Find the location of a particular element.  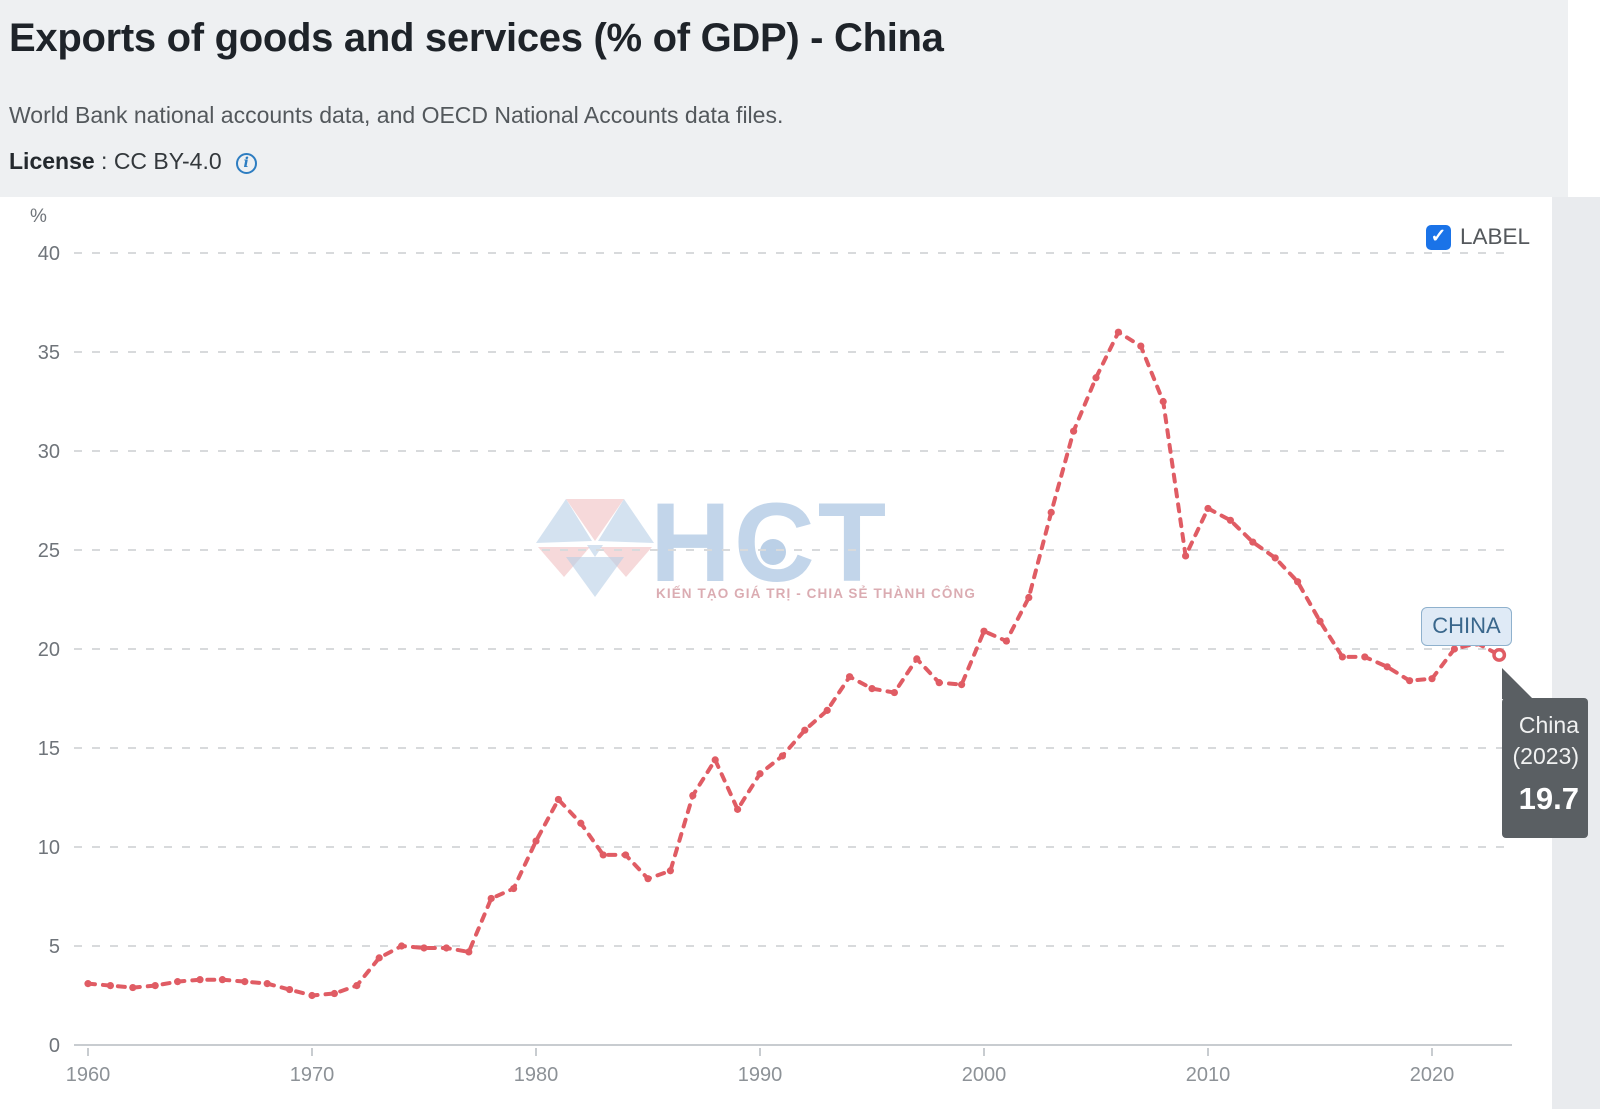

data-point-1991 is located at coordinates (782, 756).